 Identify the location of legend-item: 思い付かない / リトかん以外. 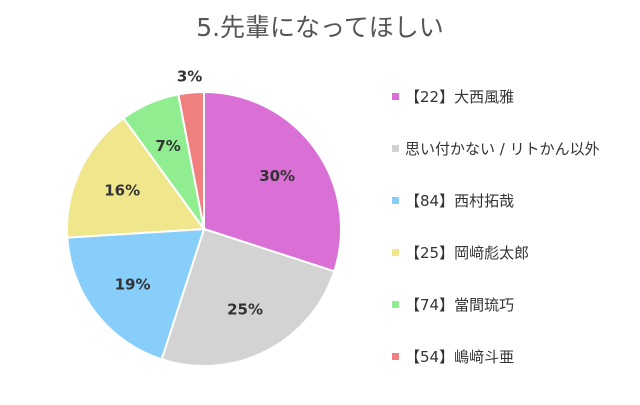
(496, 149).